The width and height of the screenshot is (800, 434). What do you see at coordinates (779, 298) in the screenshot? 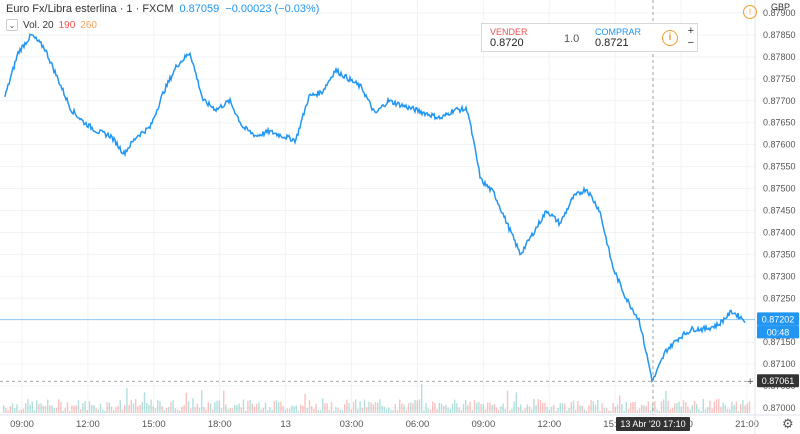
I see `y-tick-label: 0.87250` at bounding box center [779, 298].